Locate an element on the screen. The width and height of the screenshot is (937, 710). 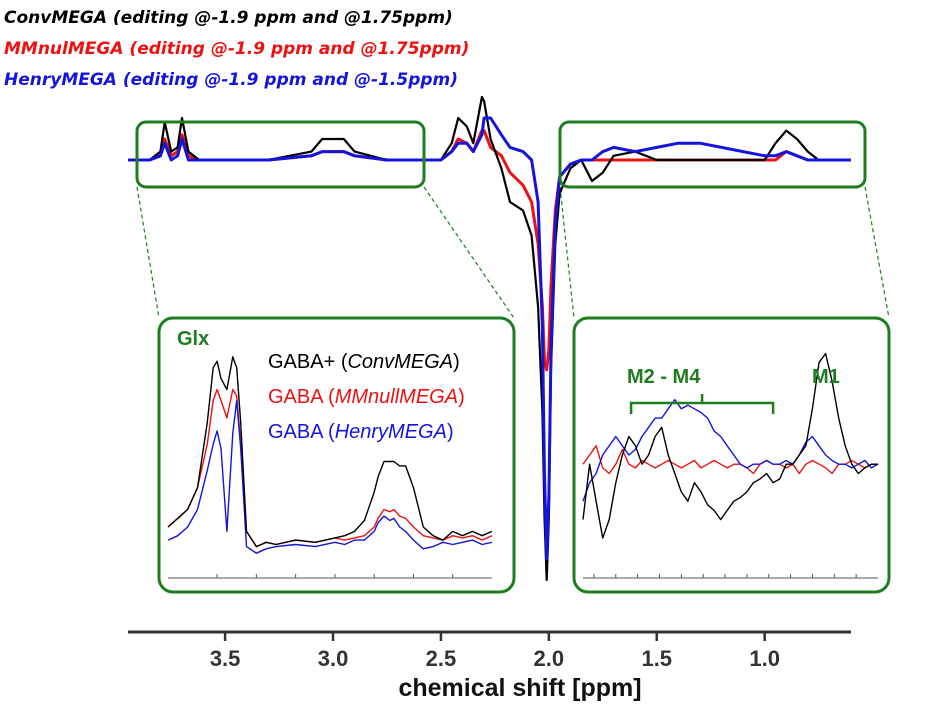
x-tick-label: 2.0 is located at coordinates (549, 658).